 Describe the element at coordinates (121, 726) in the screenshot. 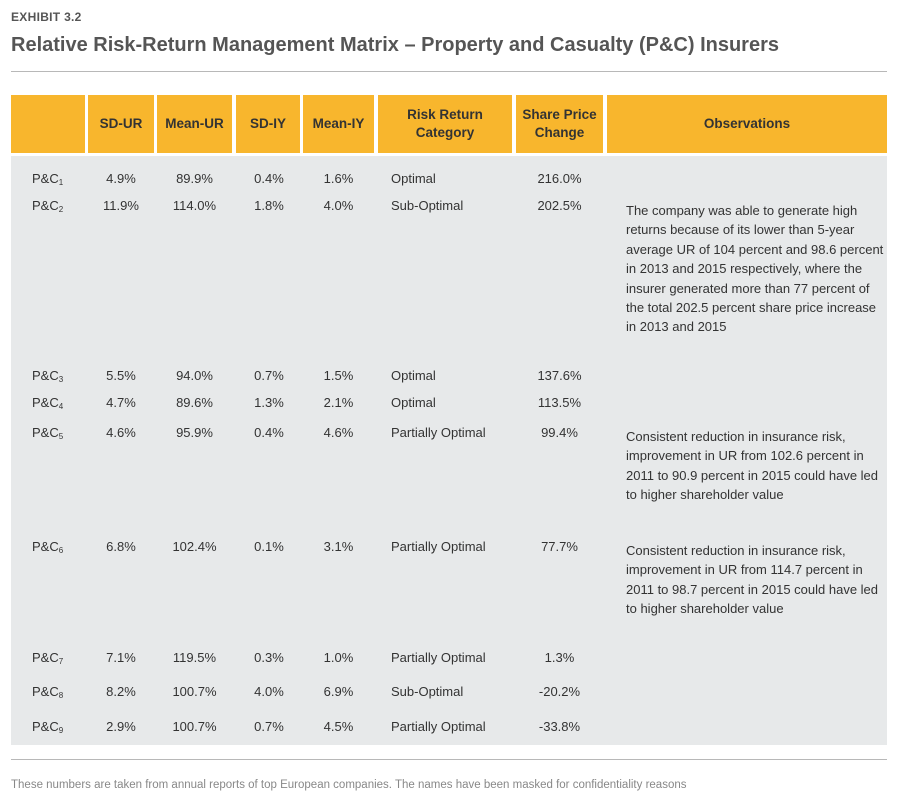

I see `cell-sd-ur: 2.9%` at that location.